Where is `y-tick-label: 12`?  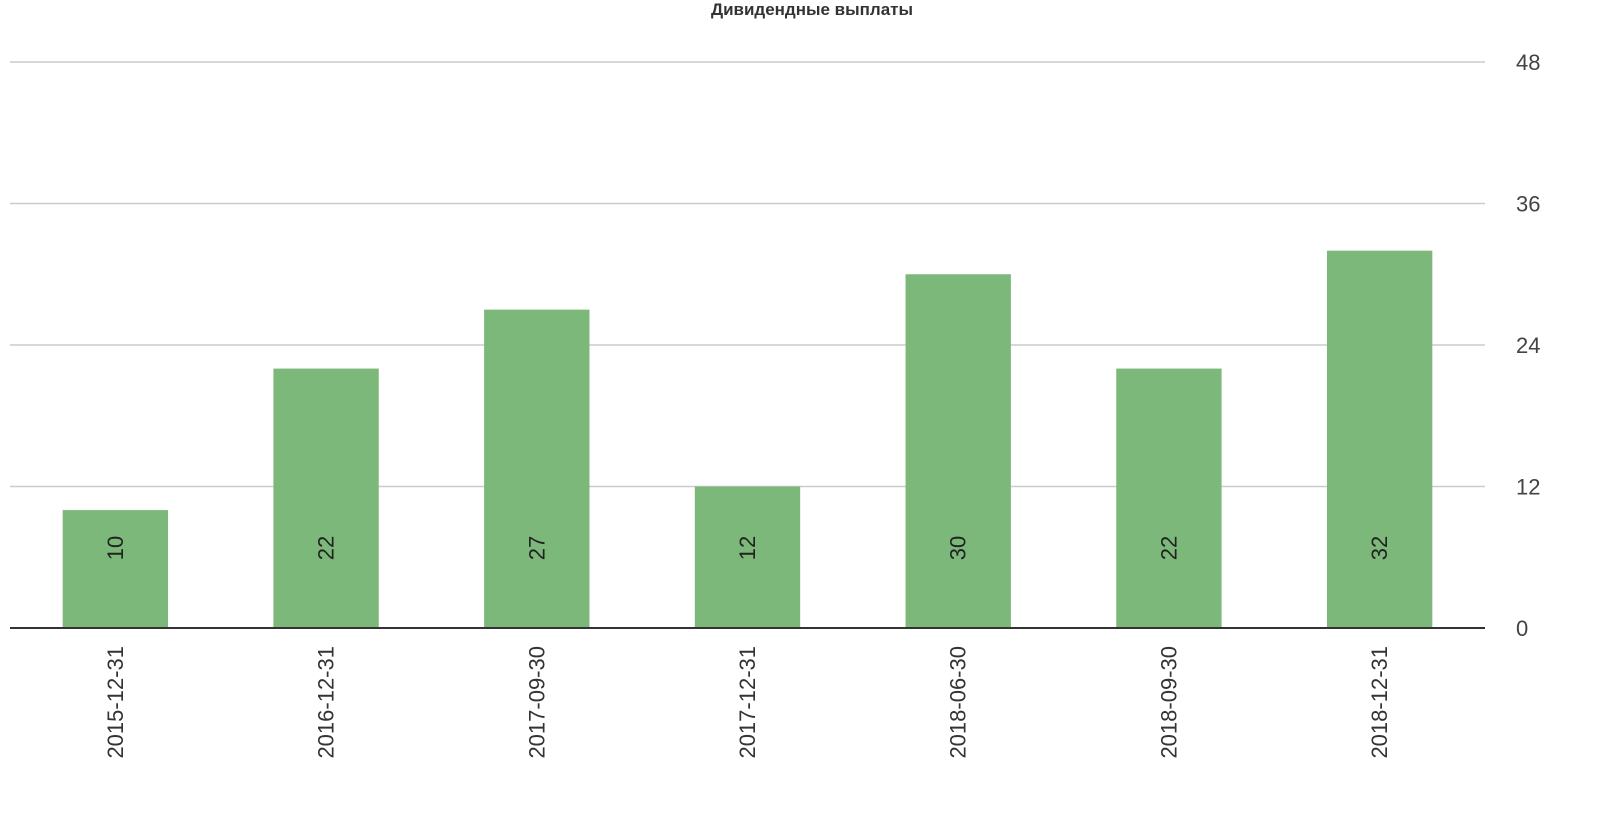
y-tick-label: 12 is located at coordinates (1528, 487).